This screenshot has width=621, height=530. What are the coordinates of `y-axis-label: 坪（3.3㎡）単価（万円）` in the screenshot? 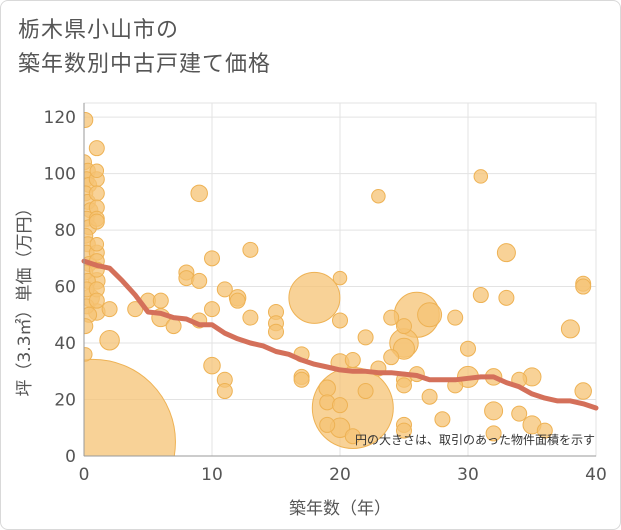 It's located at (25, 297).